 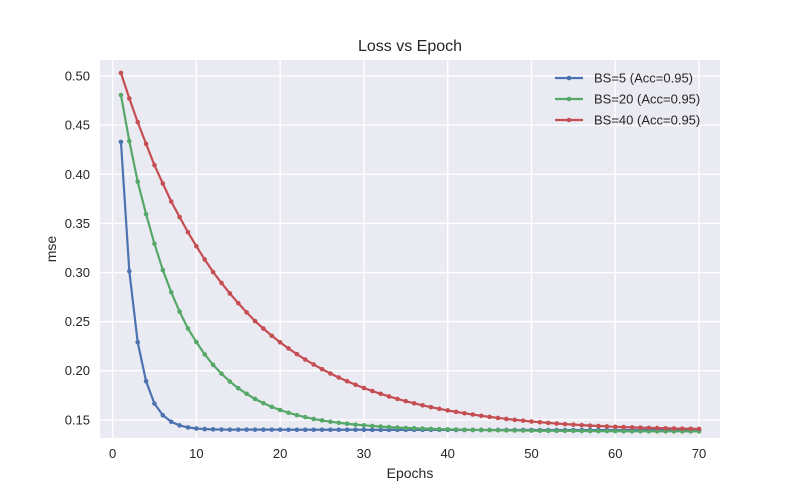 What do you see at coordinates (51, 249) in the screenshot?
I see `y-axis-label: mse` at bounding box center [51, 249].